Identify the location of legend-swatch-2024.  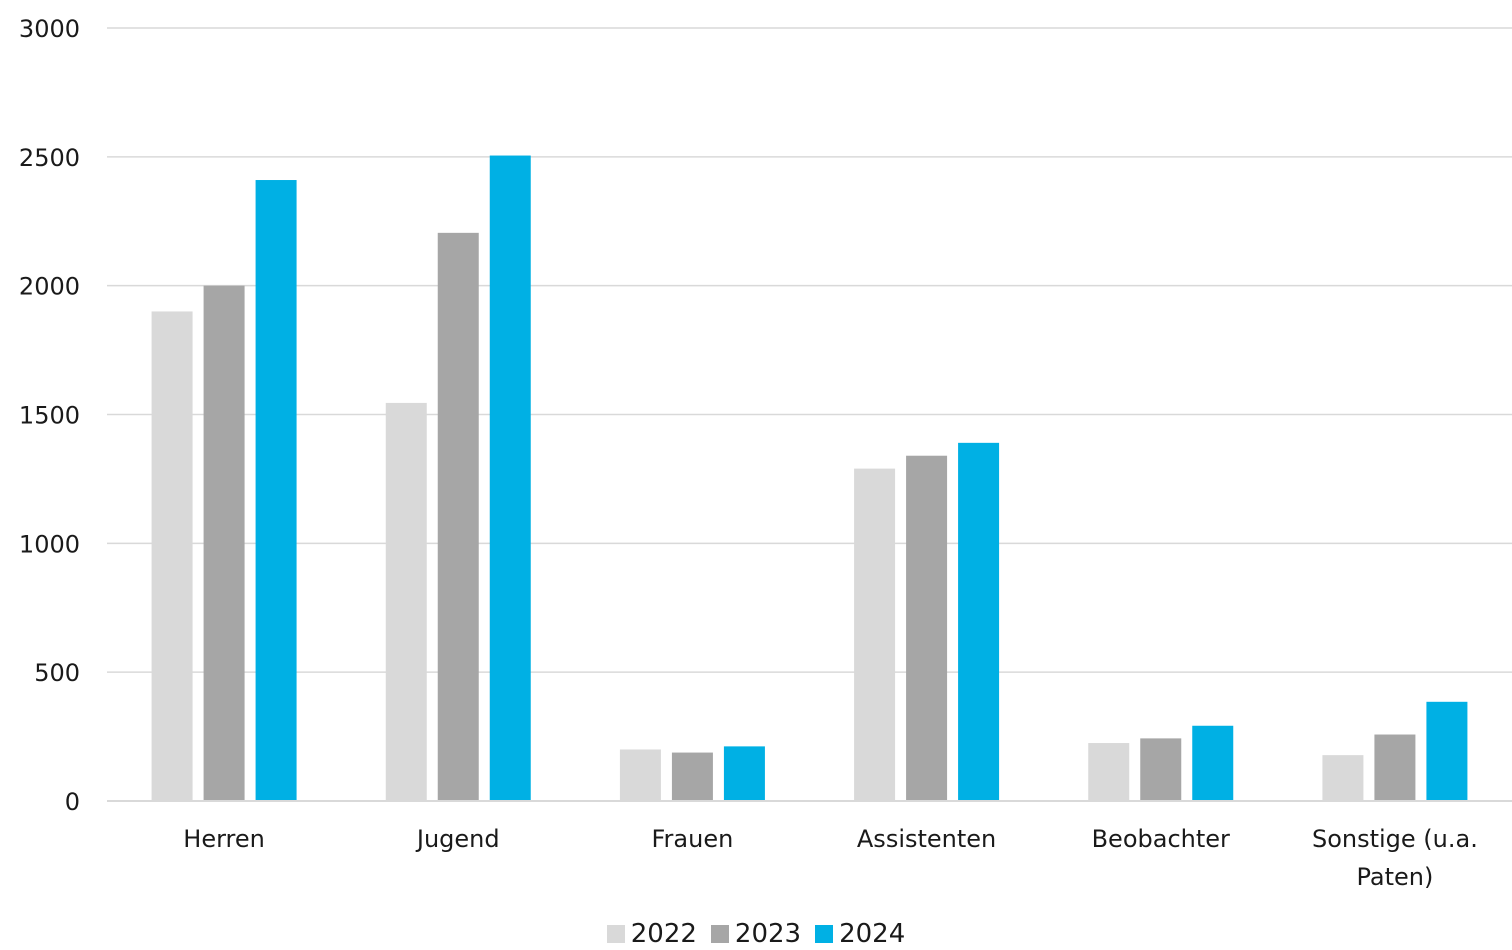
(824, 934).